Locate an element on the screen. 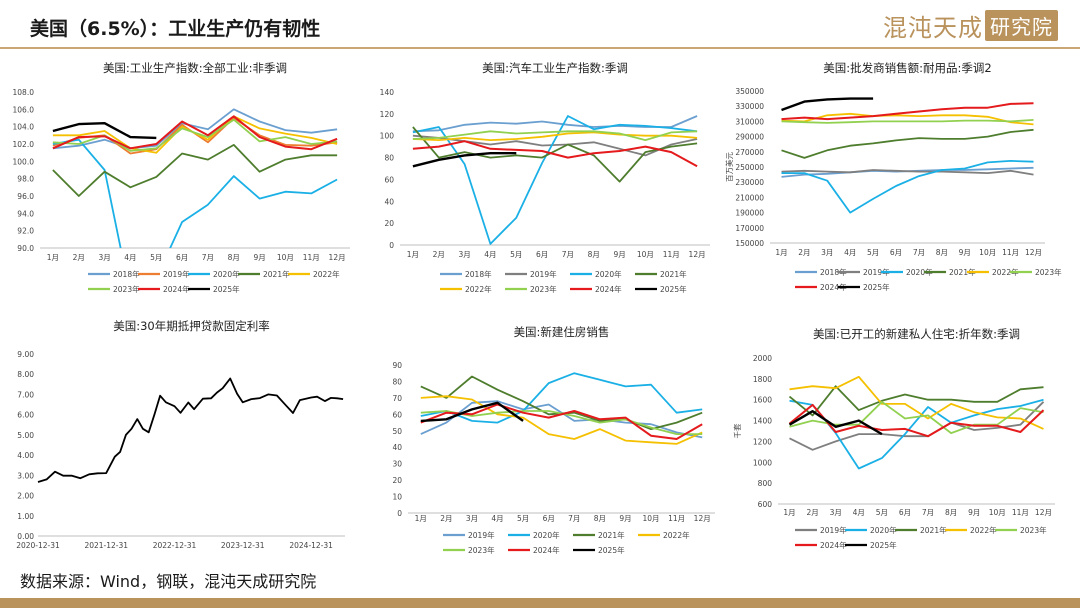  footer-bar is located at coordinates (540, 603).